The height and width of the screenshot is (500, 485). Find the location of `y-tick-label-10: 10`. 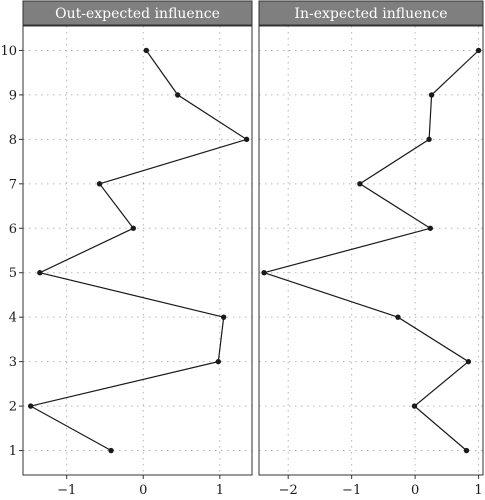

y-tick-label-10: 10 is located at coordinates (8, 51).